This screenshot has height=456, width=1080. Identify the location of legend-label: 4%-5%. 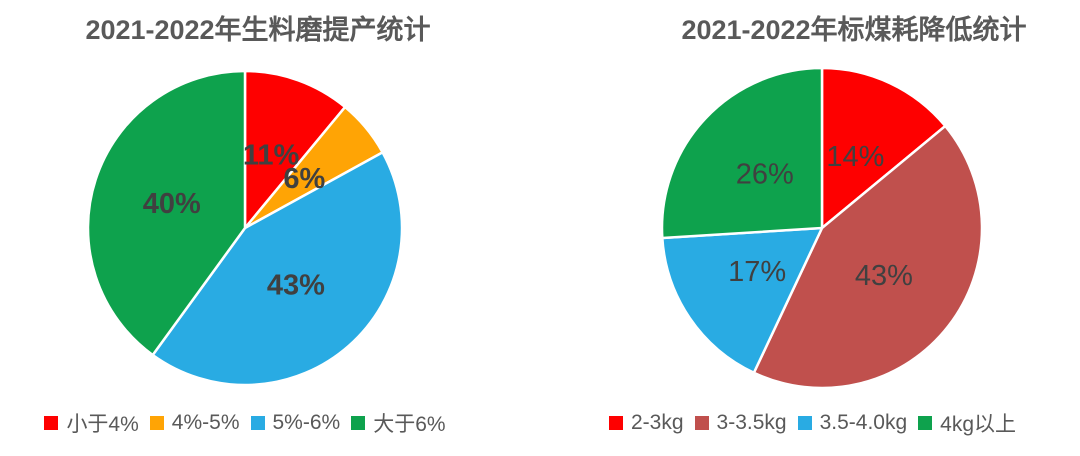
(205, 422).